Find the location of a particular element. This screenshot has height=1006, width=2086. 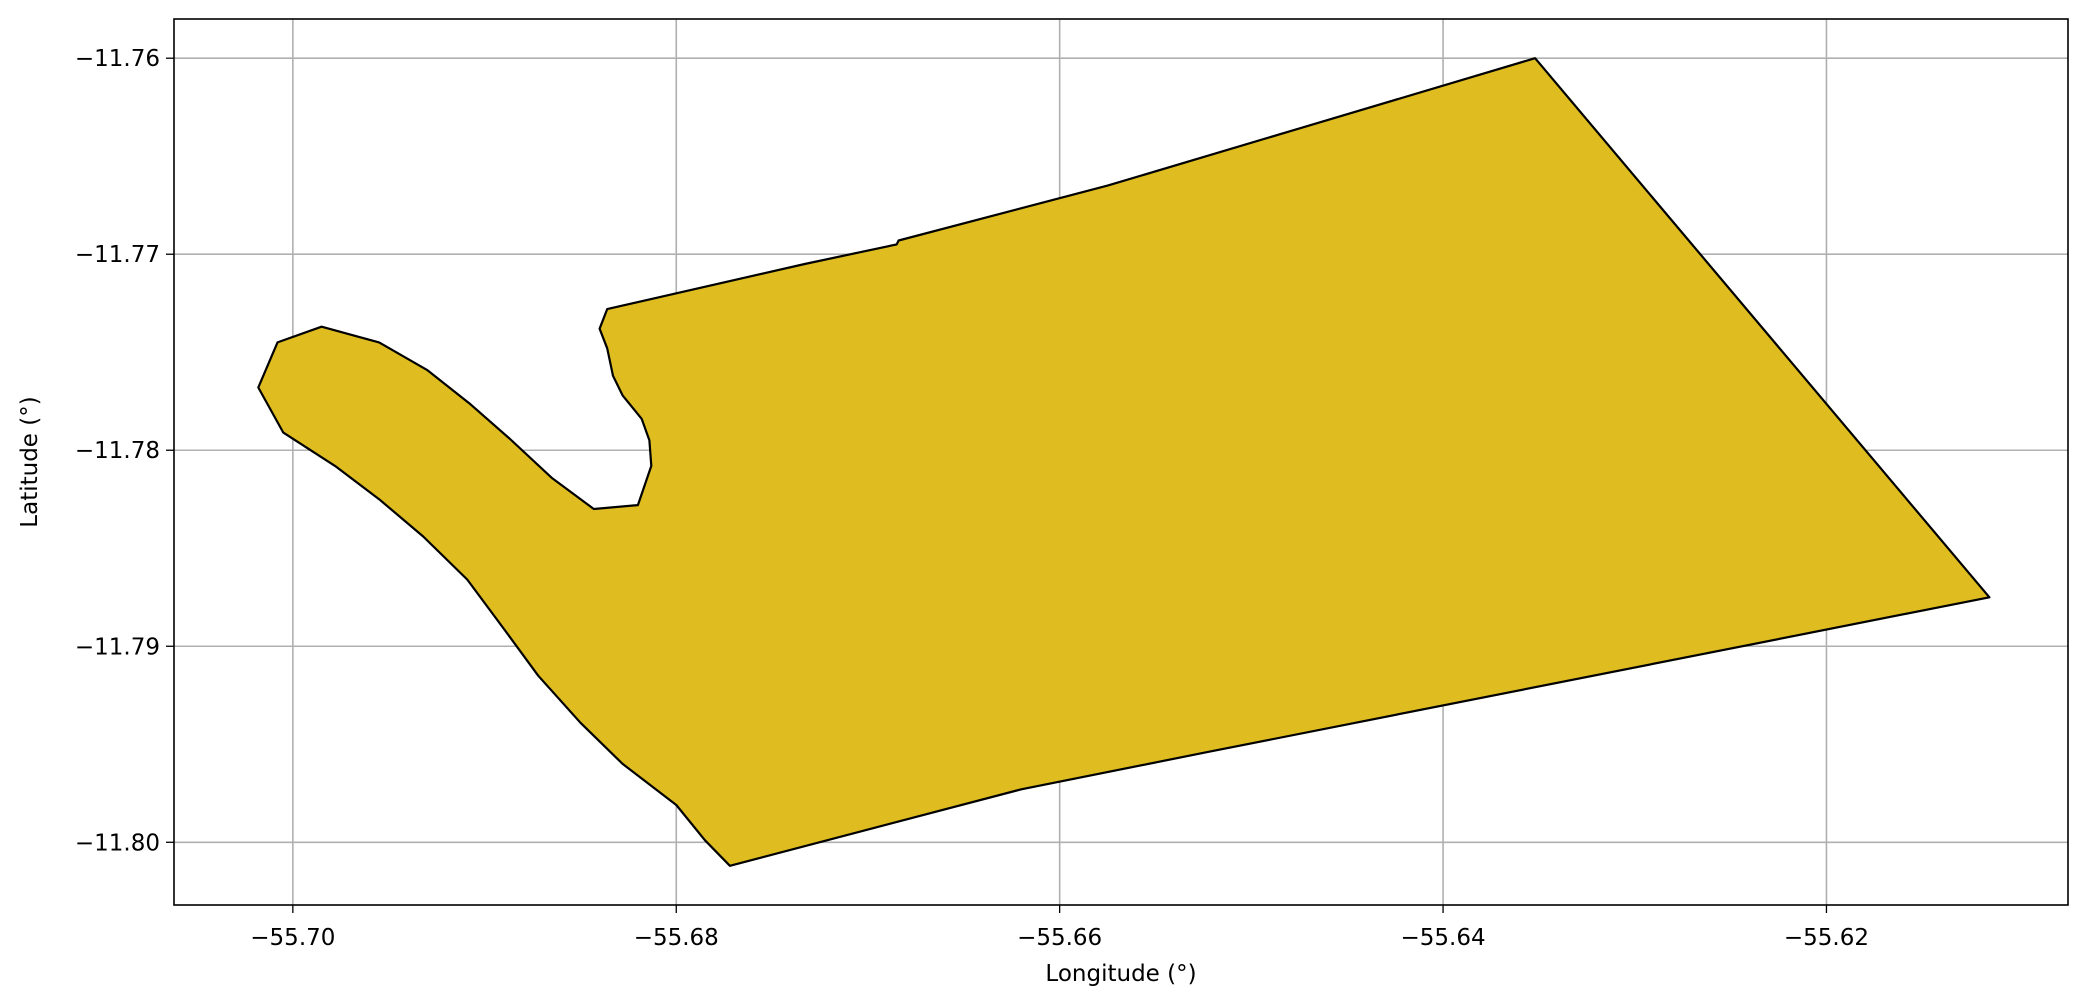

y-axis: −11.76 −11.77 −11.78 −11.79 −11.80 is located at coordinates (124, 451).